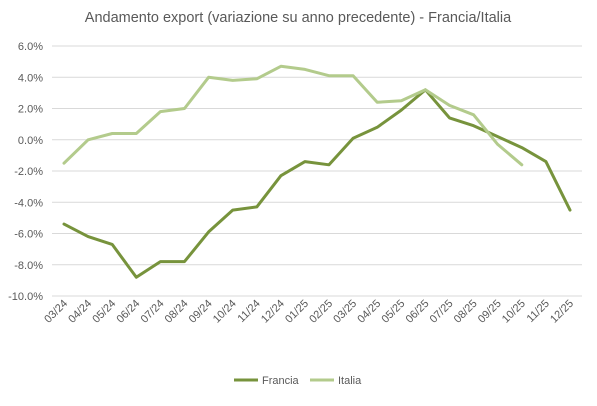  What do you see at coordinates (393, 312) in the screenshot?
I see `x-tick-label: 05/25` at bounding box center [393, 312].